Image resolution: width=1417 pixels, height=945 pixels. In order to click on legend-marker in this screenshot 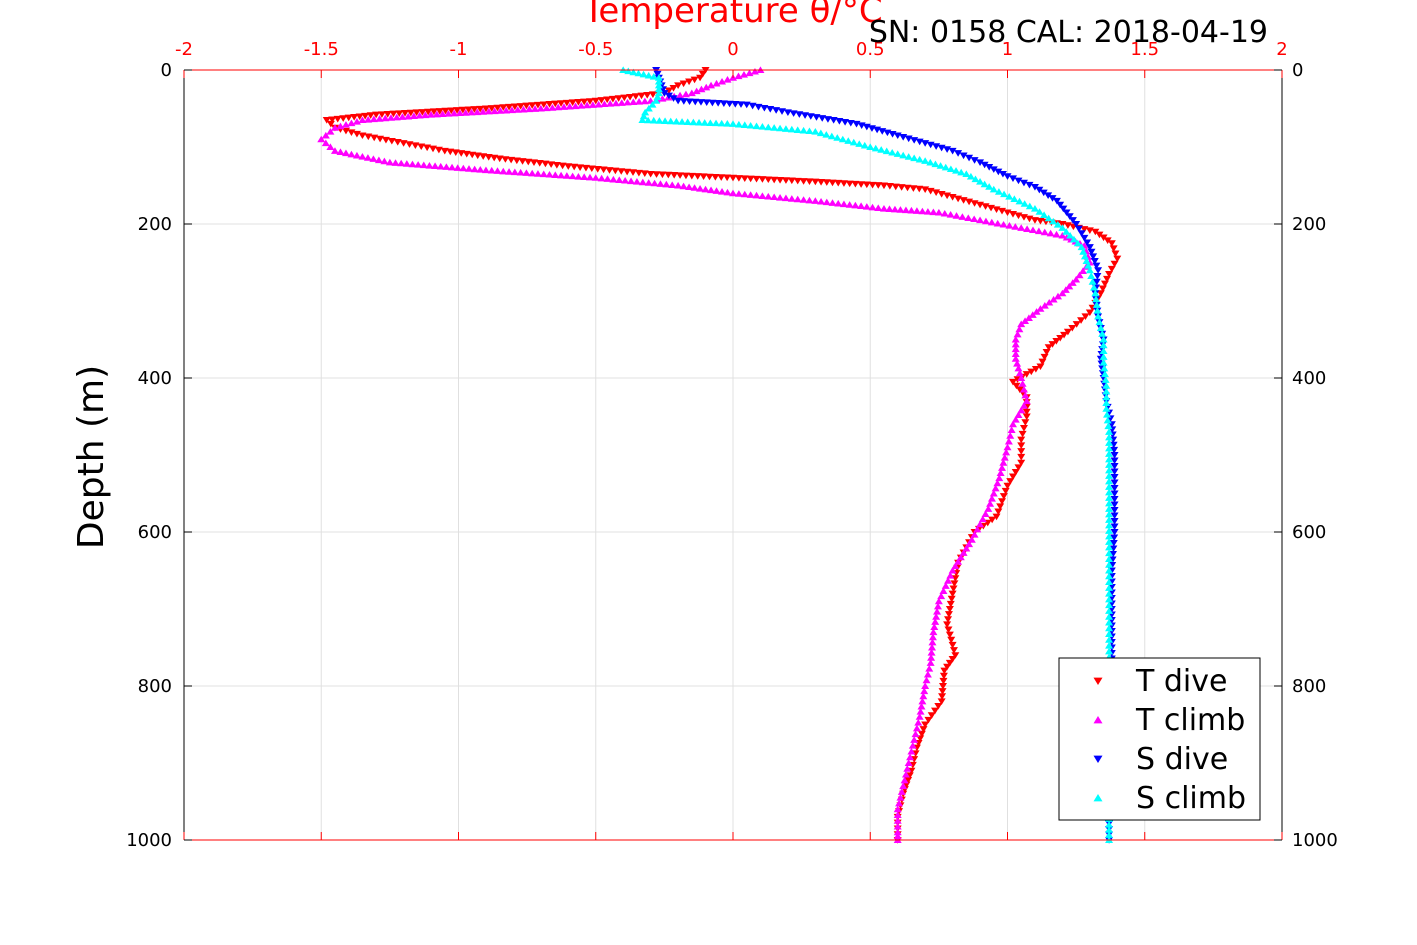, I will do `click(1098, 719)`.